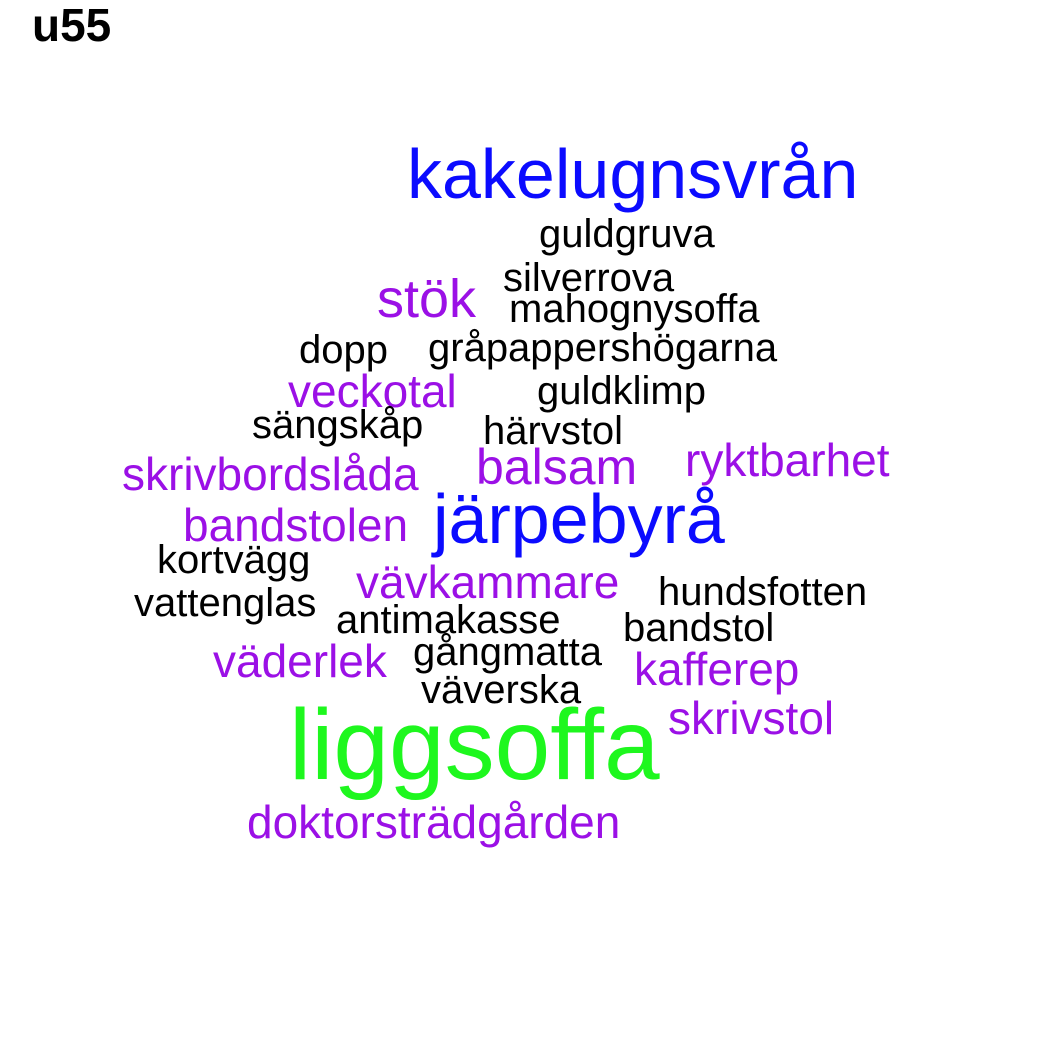  What do you see at coordinates (627, 234) in the screenshot?
I see `cloud-word: guldgruva` at bounding box center [627, 234].